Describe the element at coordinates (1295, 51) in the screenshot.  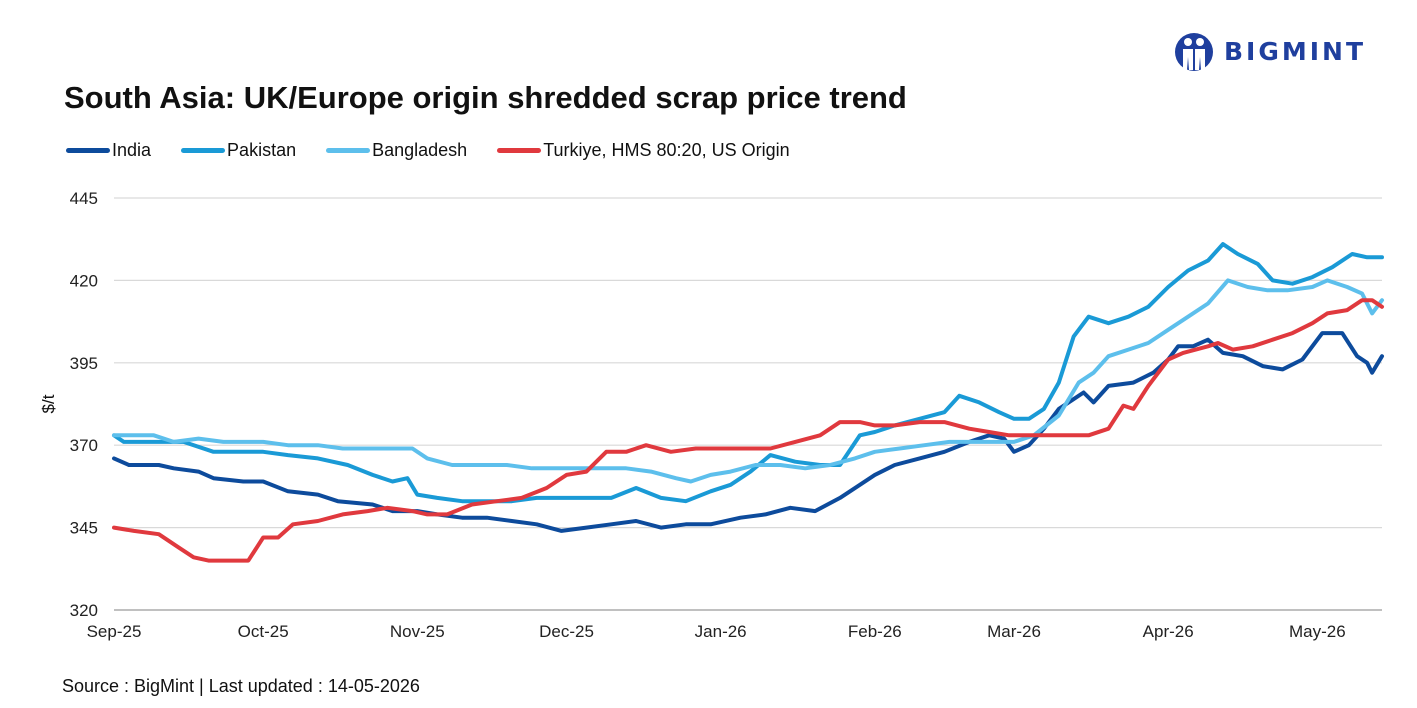
I see `logo-wordmark: BIGMINT` at that location.